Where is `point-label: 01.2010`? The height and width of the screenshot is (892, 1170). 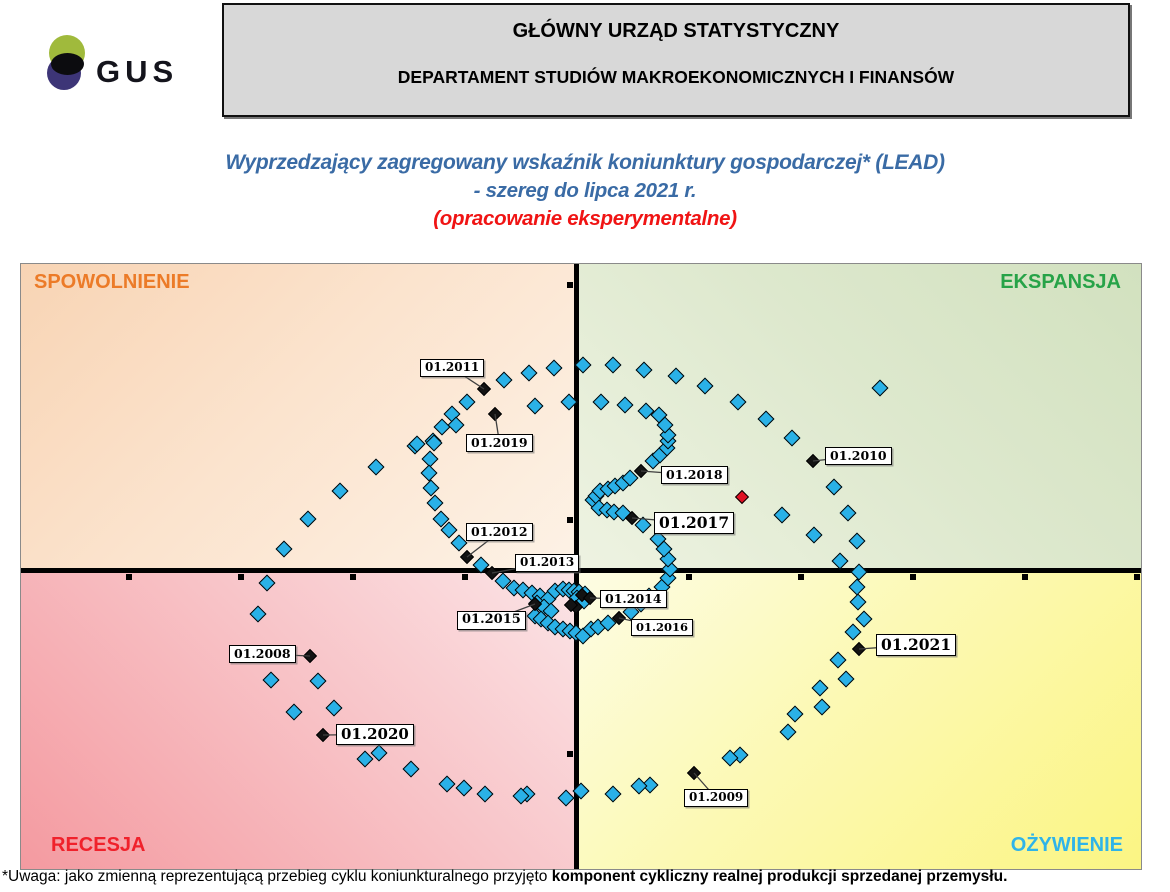 point-label: 01.2010 is located at coordinates (858, 456).